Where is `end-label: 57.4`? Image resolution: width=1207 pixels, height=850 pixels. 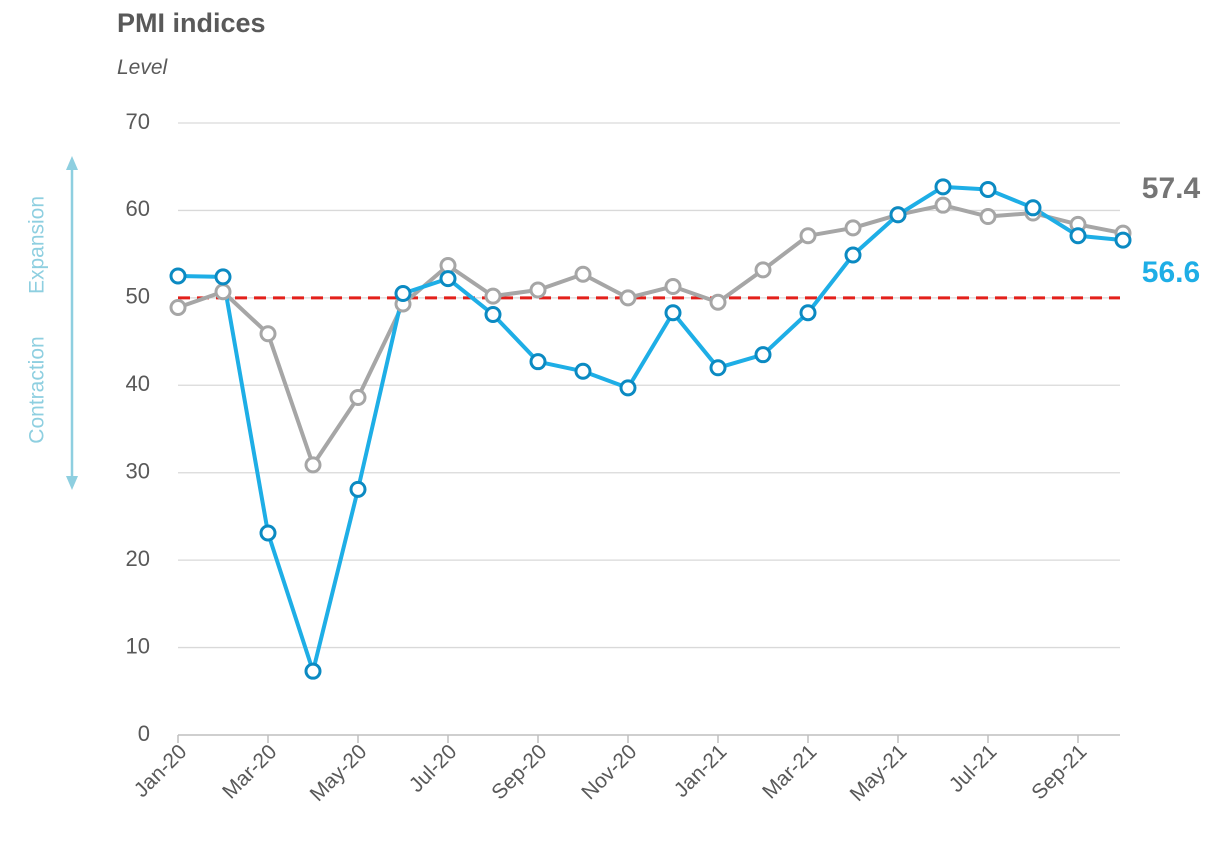 end-label: 57.4 is located at coordinates (1171, 188).